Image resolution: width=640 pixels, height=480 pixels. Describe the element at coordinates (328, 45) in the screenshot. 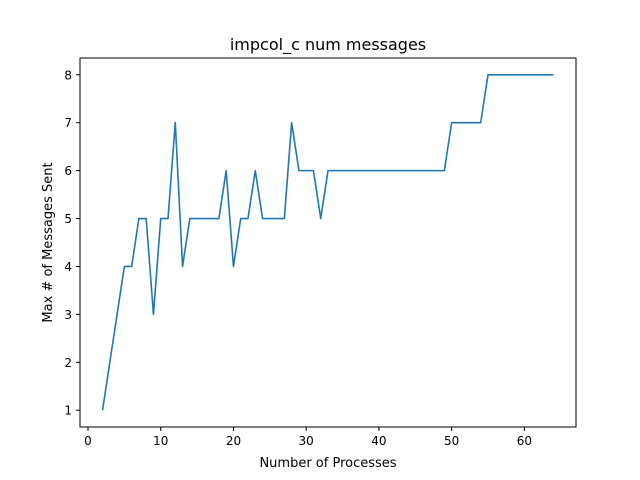

I see `chart-title: impcol_c num messages` at that location.